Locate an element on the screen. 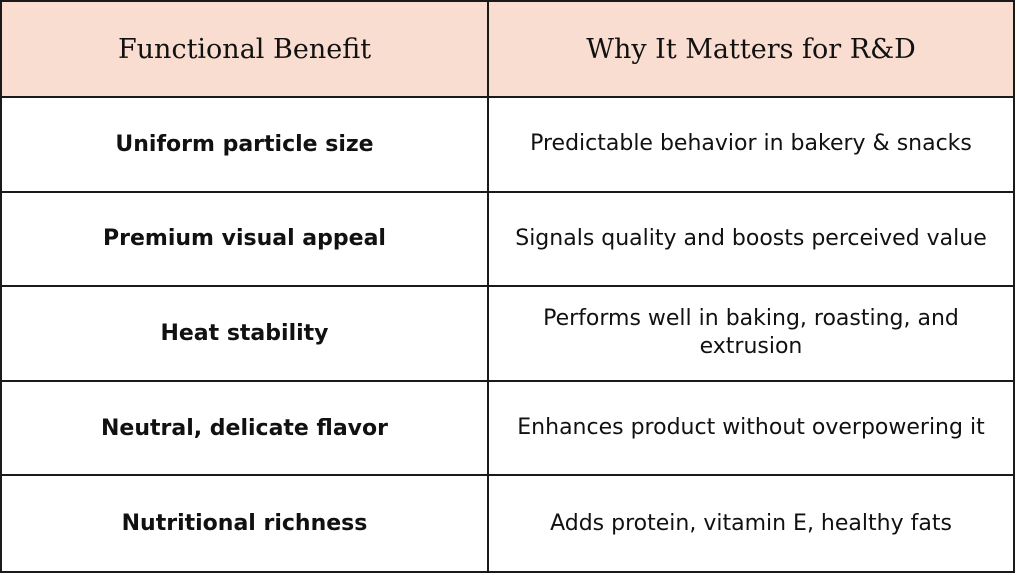 The width and height of the screenshot is (1017, 575). row-2-benefit: Premium visual appeal is located at coordinates (245, 240).